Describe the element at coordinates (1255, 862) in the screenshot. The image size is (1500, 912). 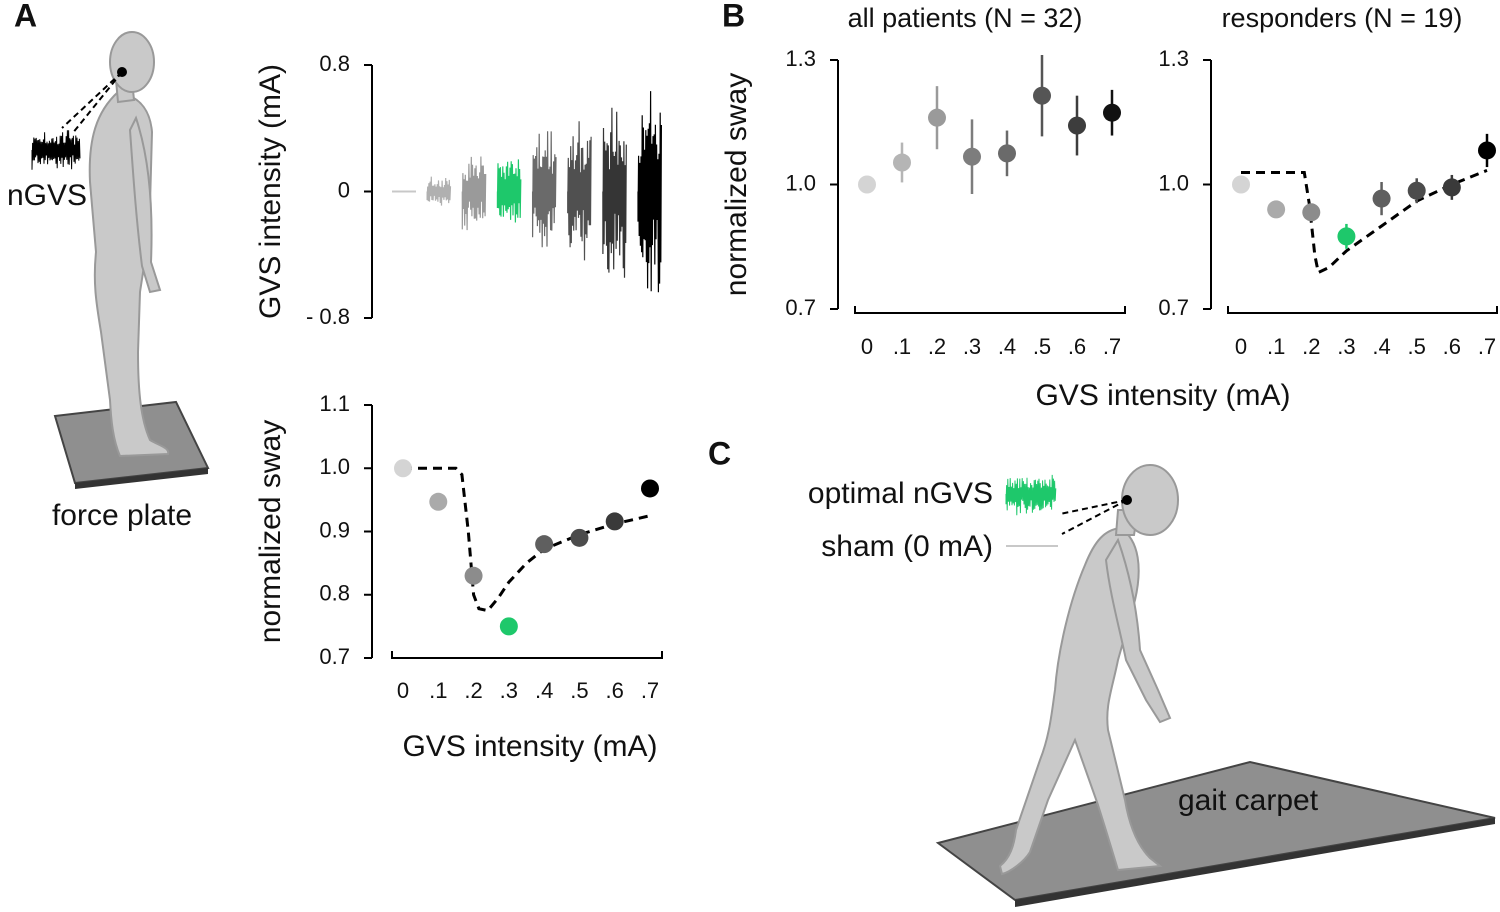
I see `gait-carpet-edge` at that location.